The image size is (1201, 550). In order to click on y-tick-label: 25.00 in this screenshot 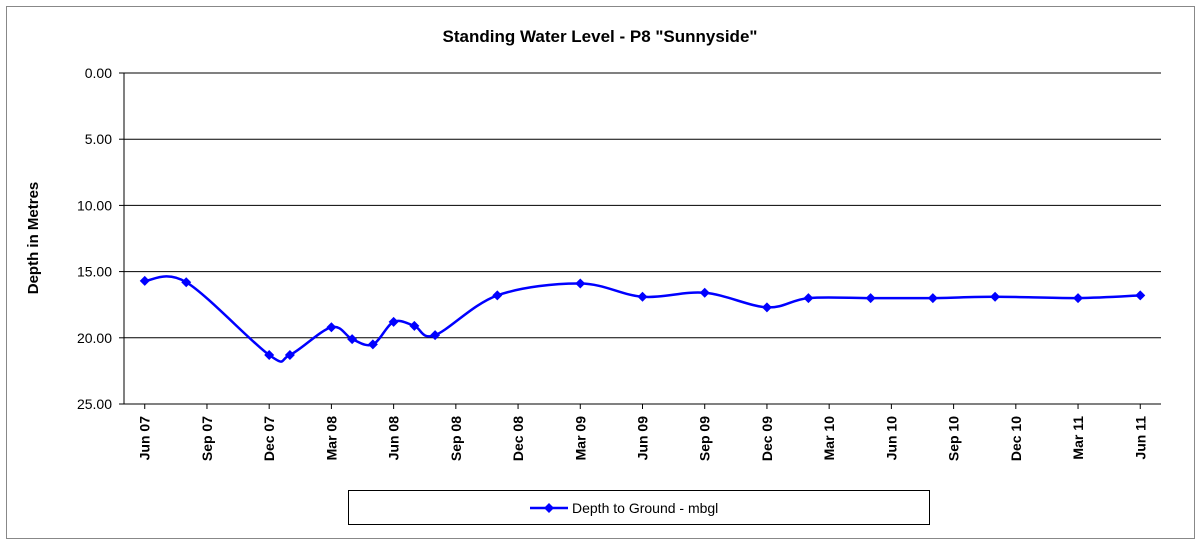, I will do `click(94, 404)`.